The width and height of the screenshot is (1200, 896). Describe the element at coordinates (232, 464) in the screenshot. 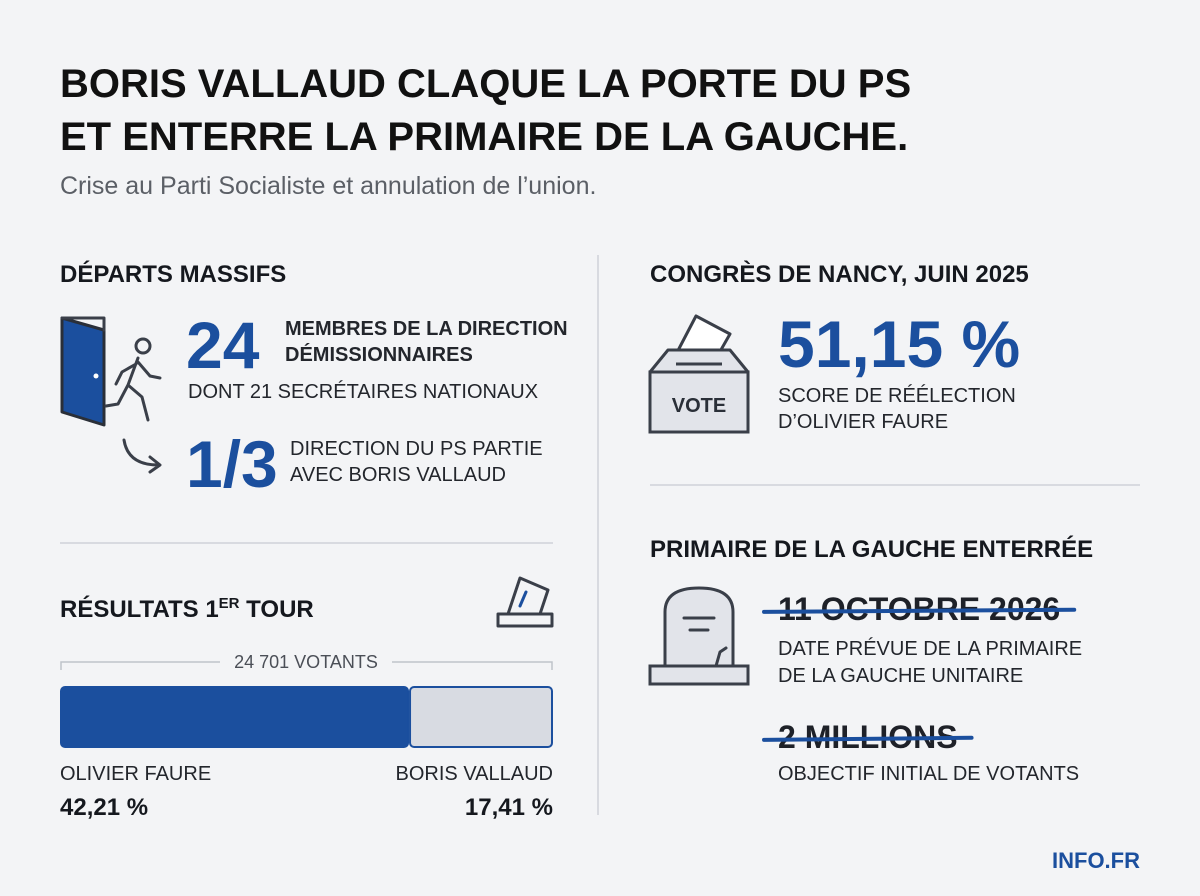

I see `stat-number: 1/3` at that location.